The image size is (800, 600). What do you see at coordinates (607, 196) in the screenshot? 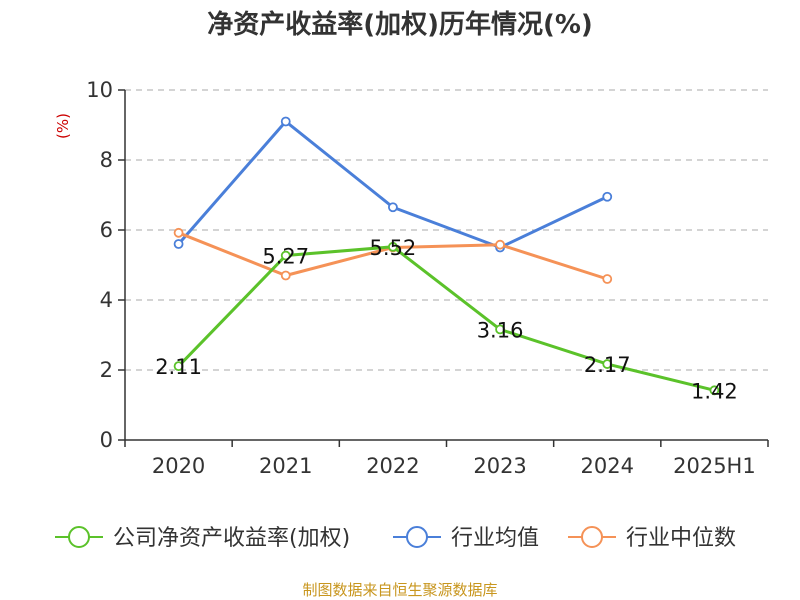
I see `series-1-point-2024` at bounding box center [607, 196].